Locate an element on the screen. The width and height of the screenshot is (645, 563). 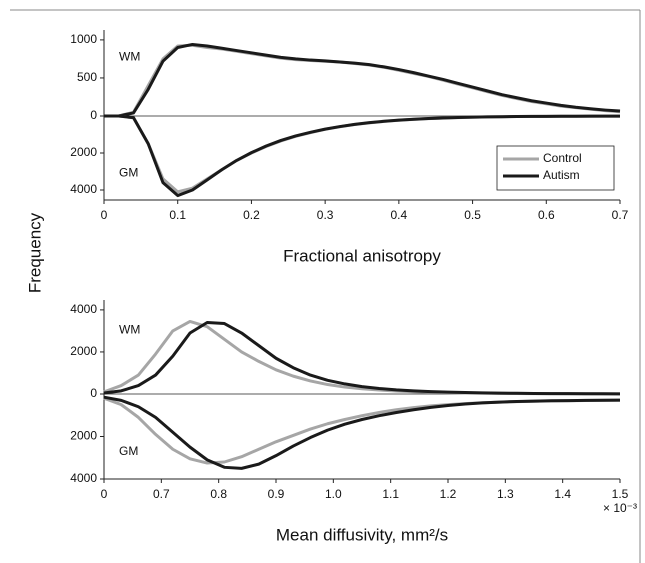
x-tick-label: 1.0 is located at coordinates (333, 494).